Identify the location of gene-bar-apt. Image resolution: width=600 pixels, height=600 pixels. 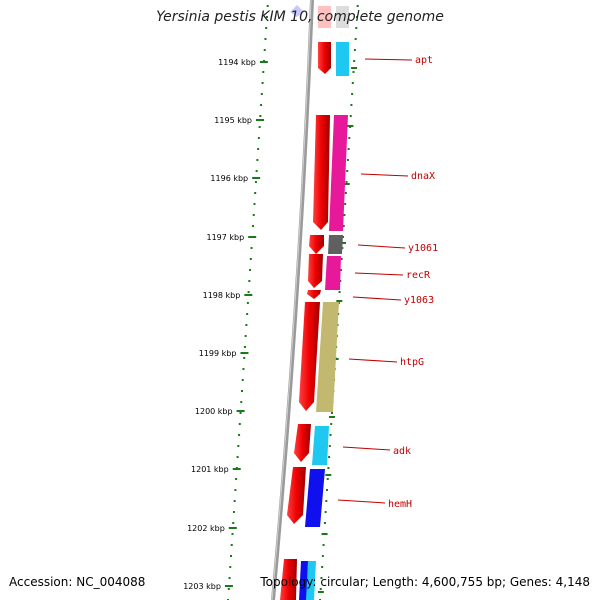
(342, 59).